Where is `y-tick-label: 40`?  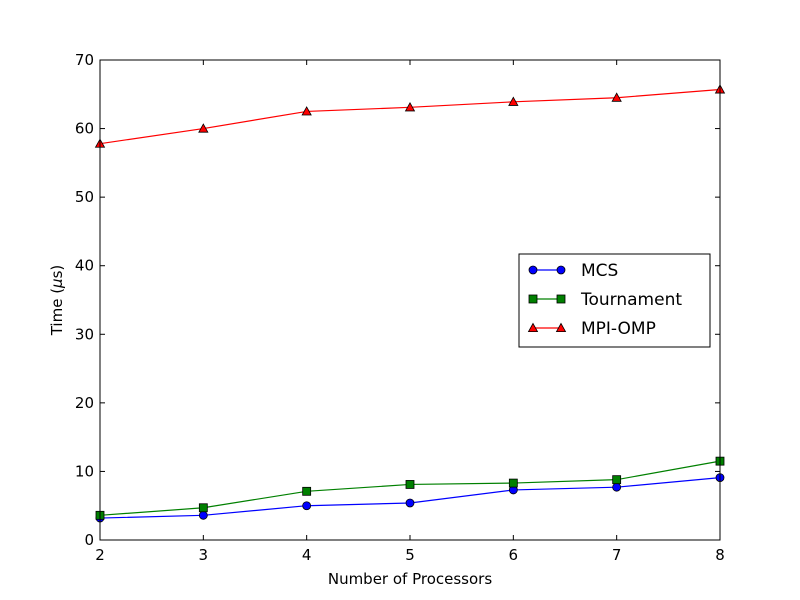 y-tick-label: 40 is located at coordinates (84, 266).